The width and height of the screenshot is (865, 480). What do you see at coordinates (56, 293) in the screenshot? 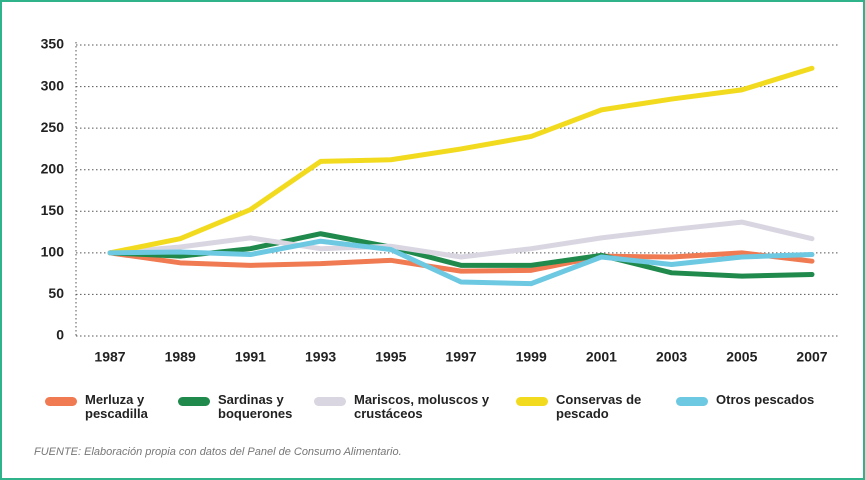
I see `y-tick-label: 50` at bounding box center [56, 293].